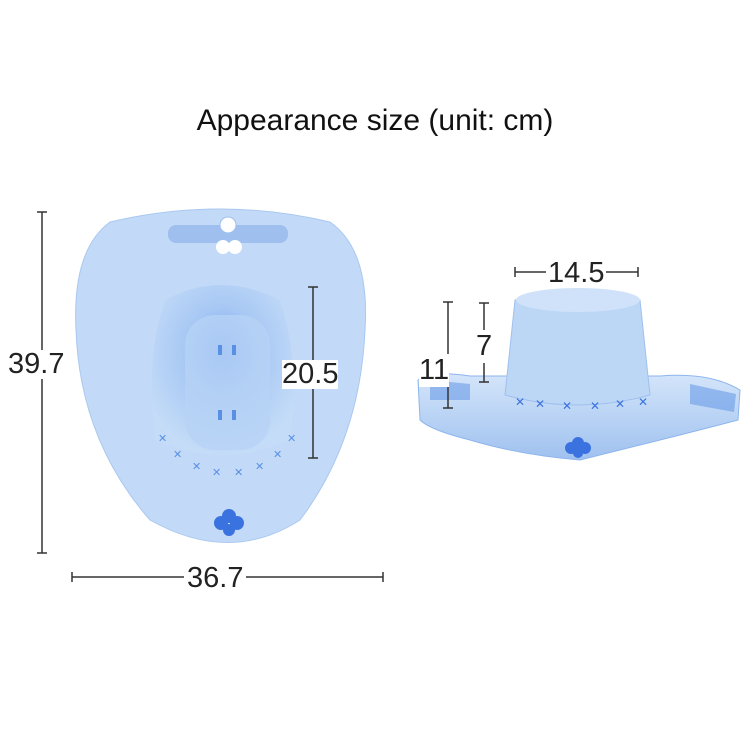  I want to click on height-label: 39.7, so click(36, 364).